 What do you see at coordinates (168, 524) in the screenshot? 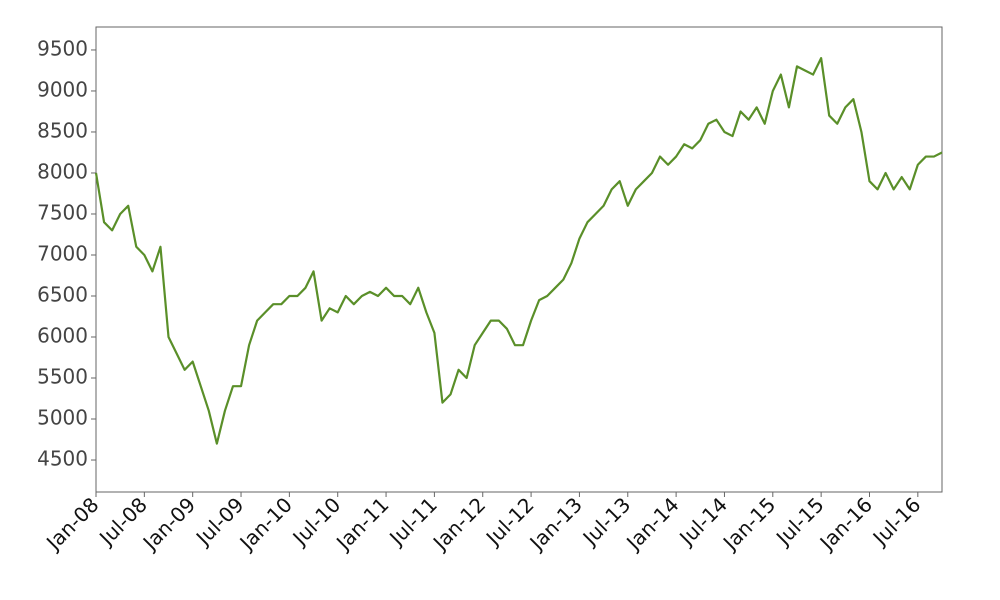
I see `x-tick-label: Jan-09` at bounding box center [168, 524].